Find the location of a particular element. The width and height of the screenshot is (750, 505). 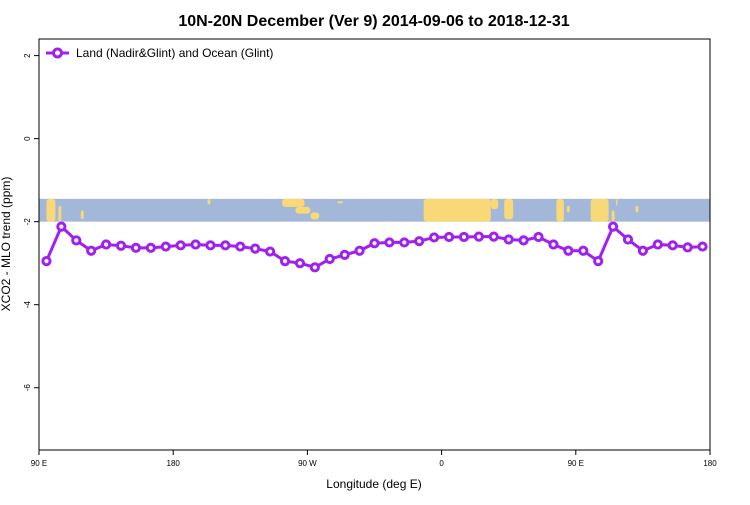

legend: Land (Nadir&Glint) and Ocean (Glint) is located at coordinates (159, 53).